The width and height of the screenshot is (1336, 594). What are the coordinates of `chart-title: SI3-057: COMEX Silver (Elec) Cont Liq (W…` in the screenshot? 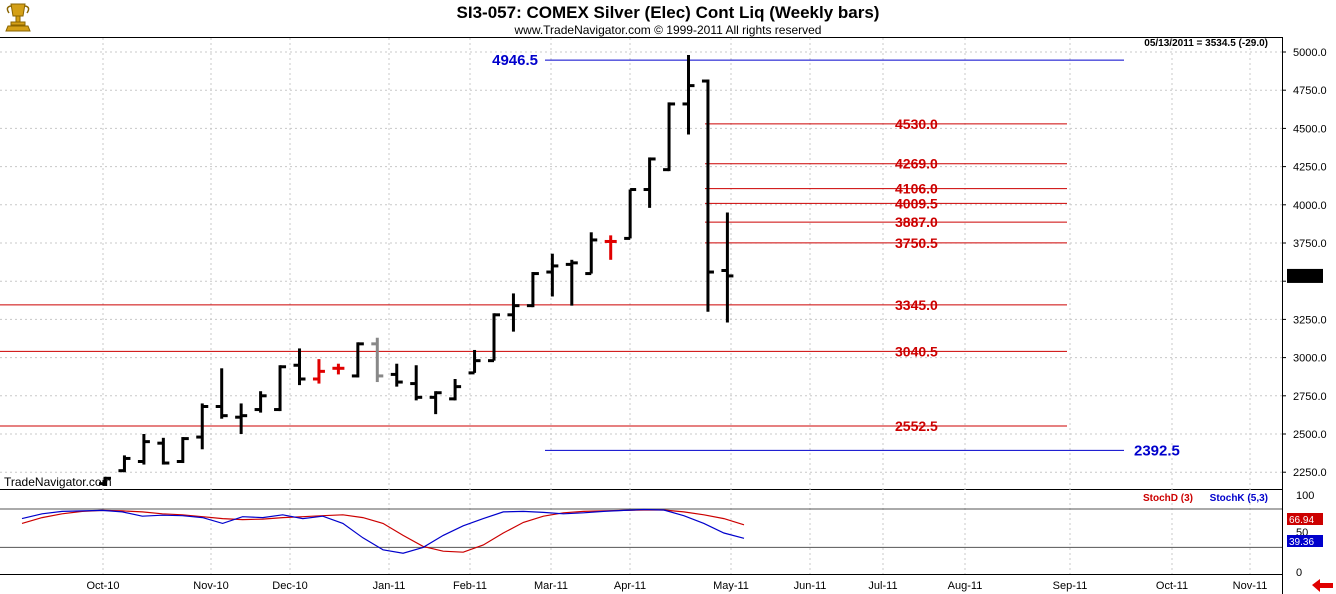 It's located at (668, 12).